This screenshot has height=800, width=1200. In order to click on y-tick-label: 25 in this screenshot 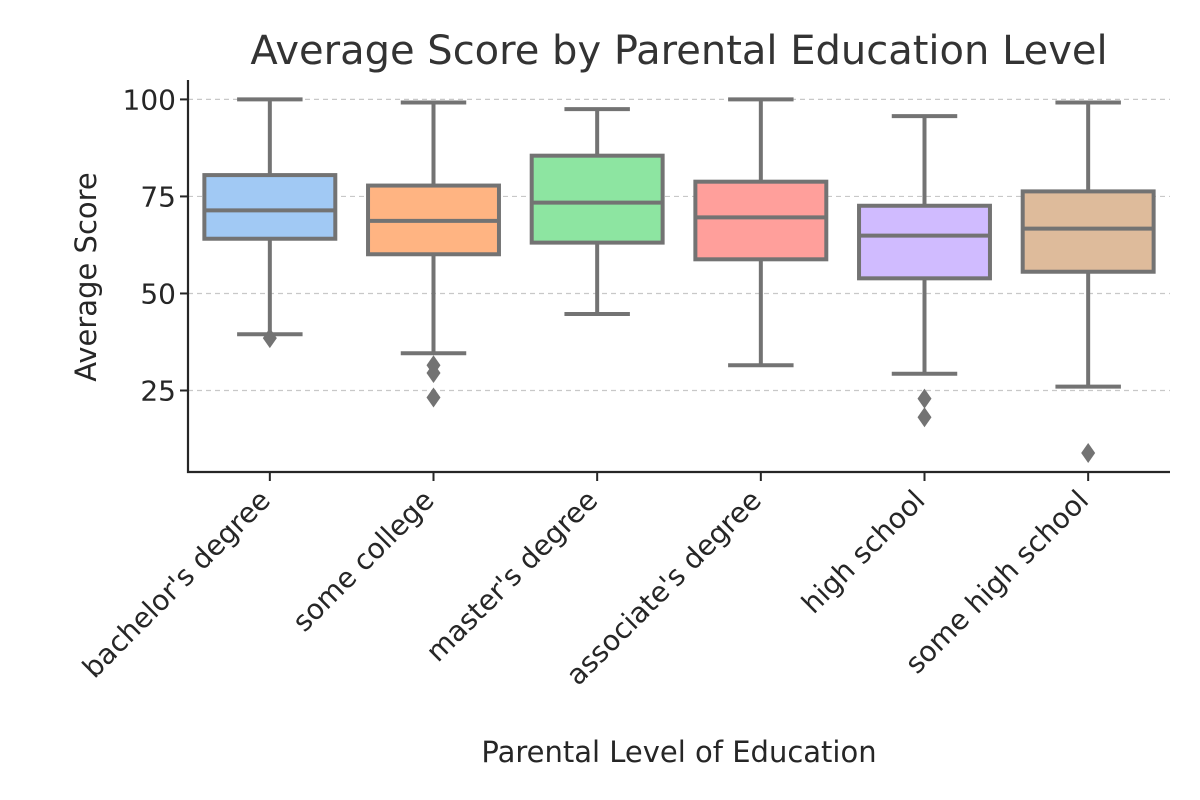, I will do `click(158, 390)`.